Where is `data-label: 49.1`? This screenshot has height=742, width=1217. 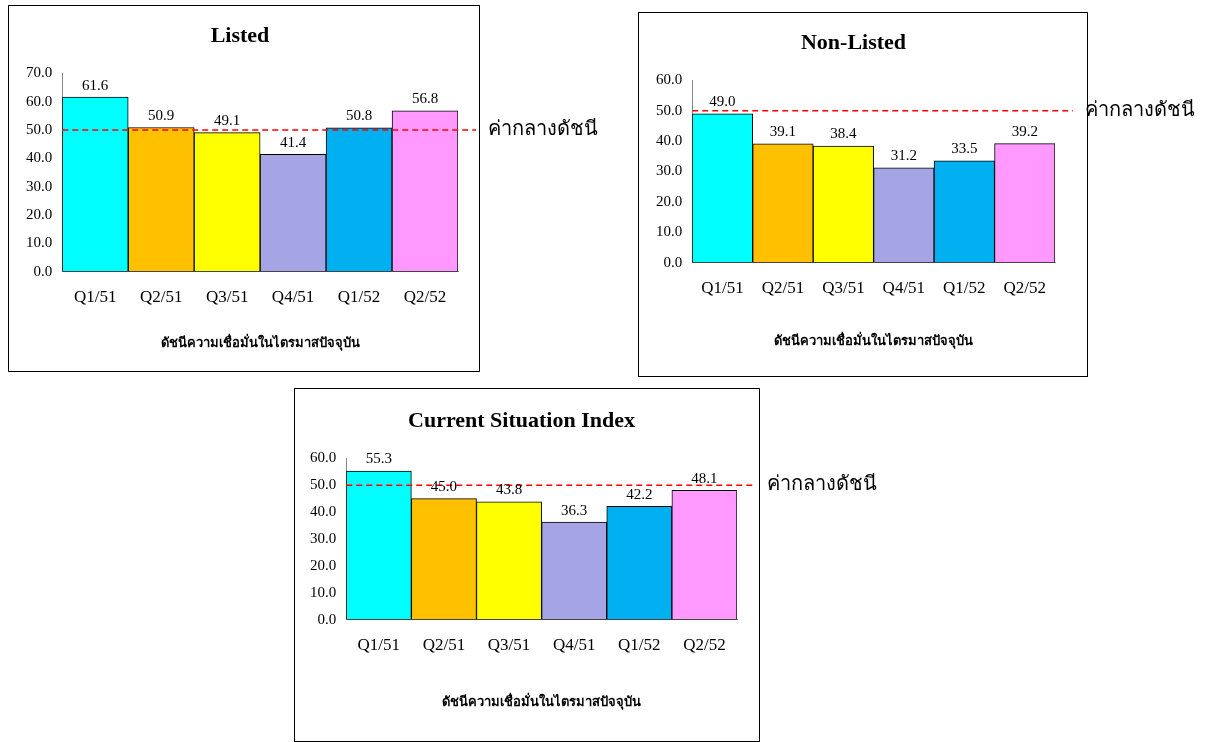
data-label: 49.1 is located at coordinates (227, 120).